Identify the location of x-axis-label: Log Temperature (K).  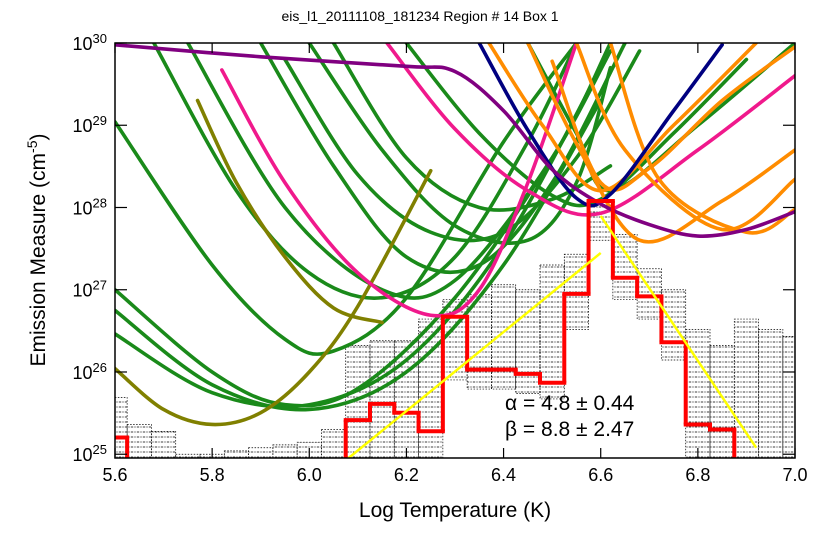
(455, 510).